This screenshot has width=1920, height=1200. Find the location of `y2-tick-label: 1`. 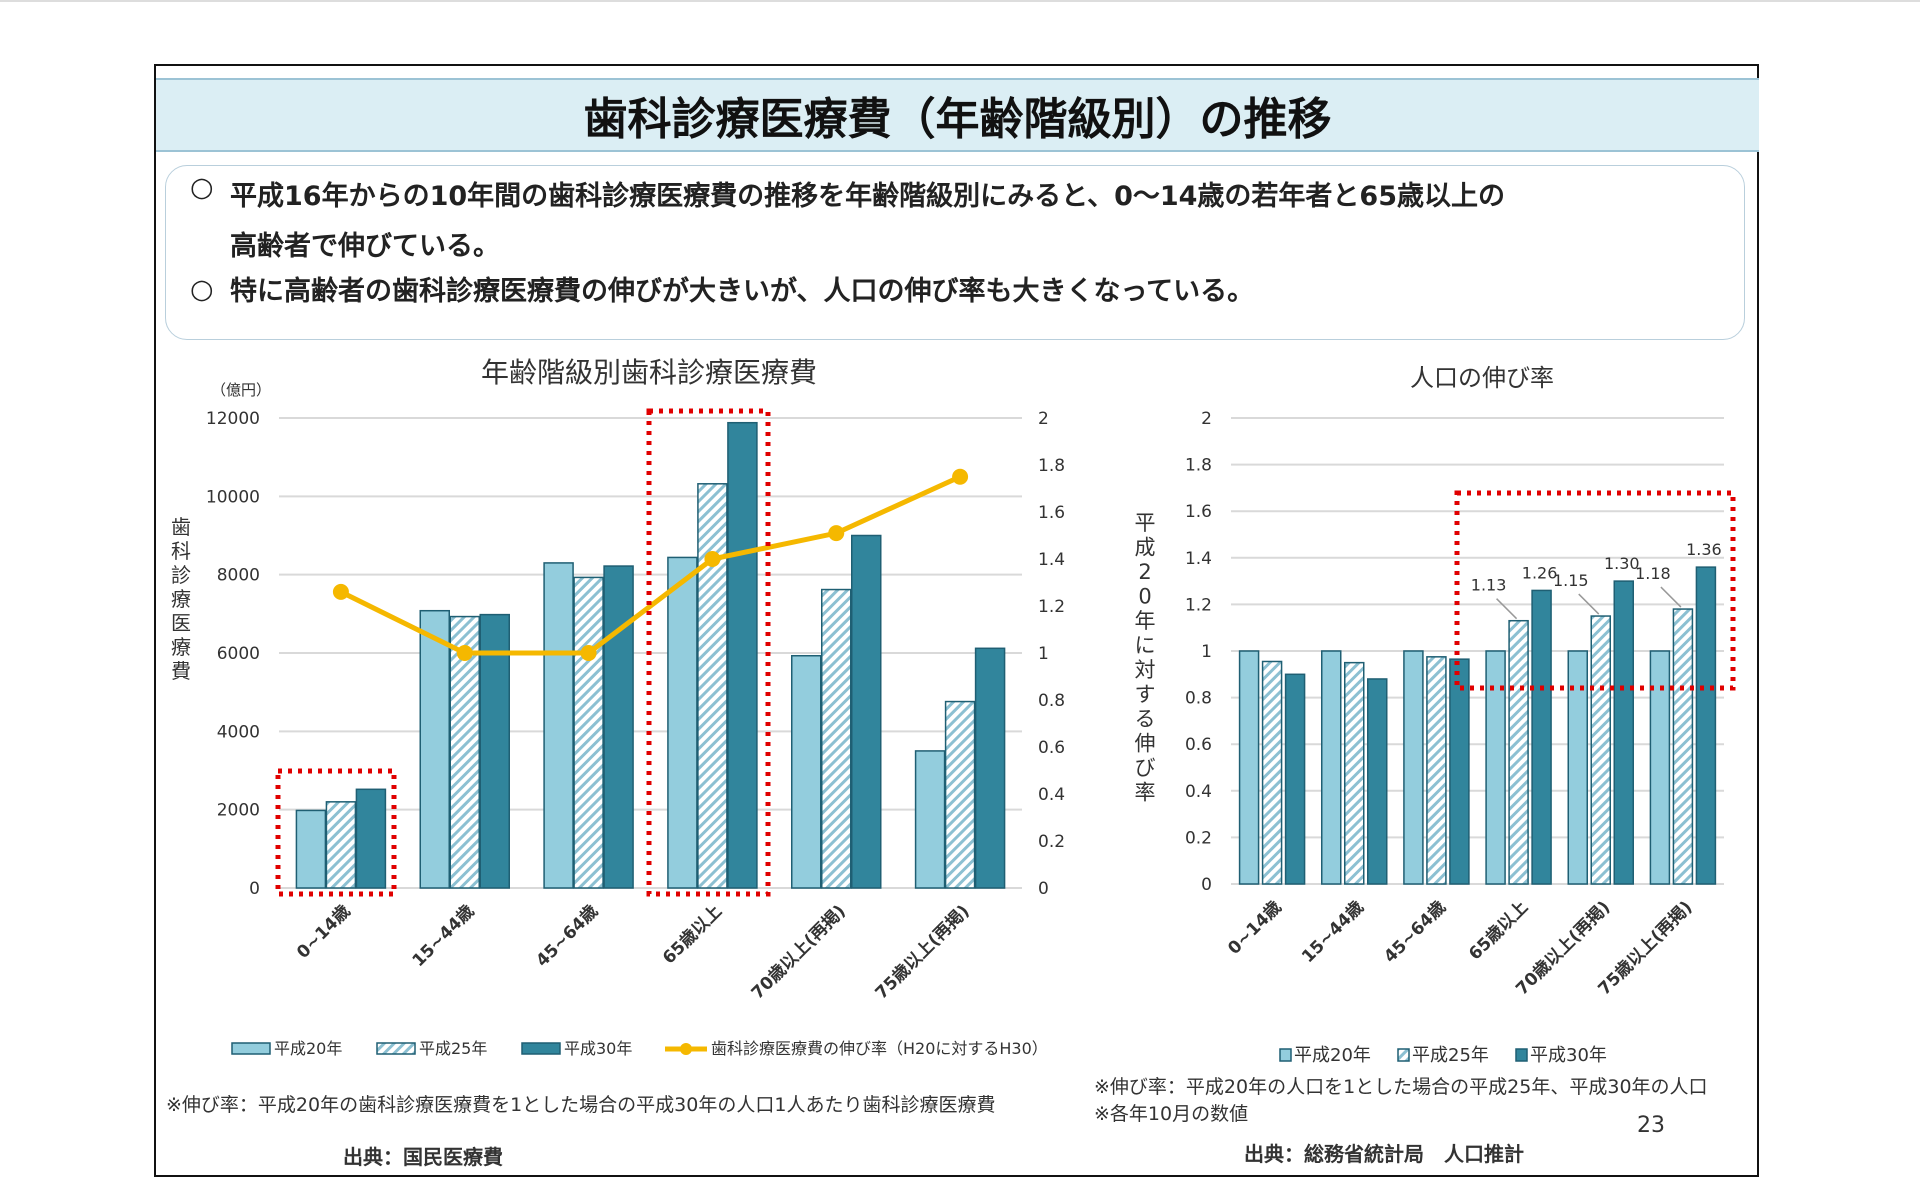

y2-tick-label: 1 is located at coordinates (1043, 654).